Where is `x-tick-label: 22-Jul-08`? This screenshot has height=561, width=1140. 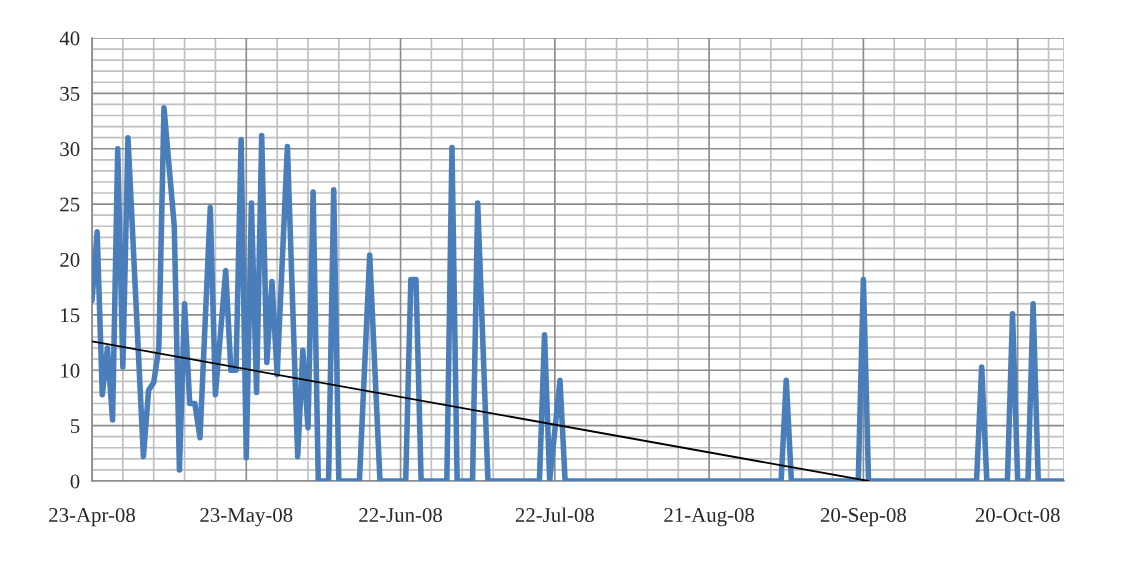
x-tick-label: 22-Jul-08 is located at coordinates (554, 515).